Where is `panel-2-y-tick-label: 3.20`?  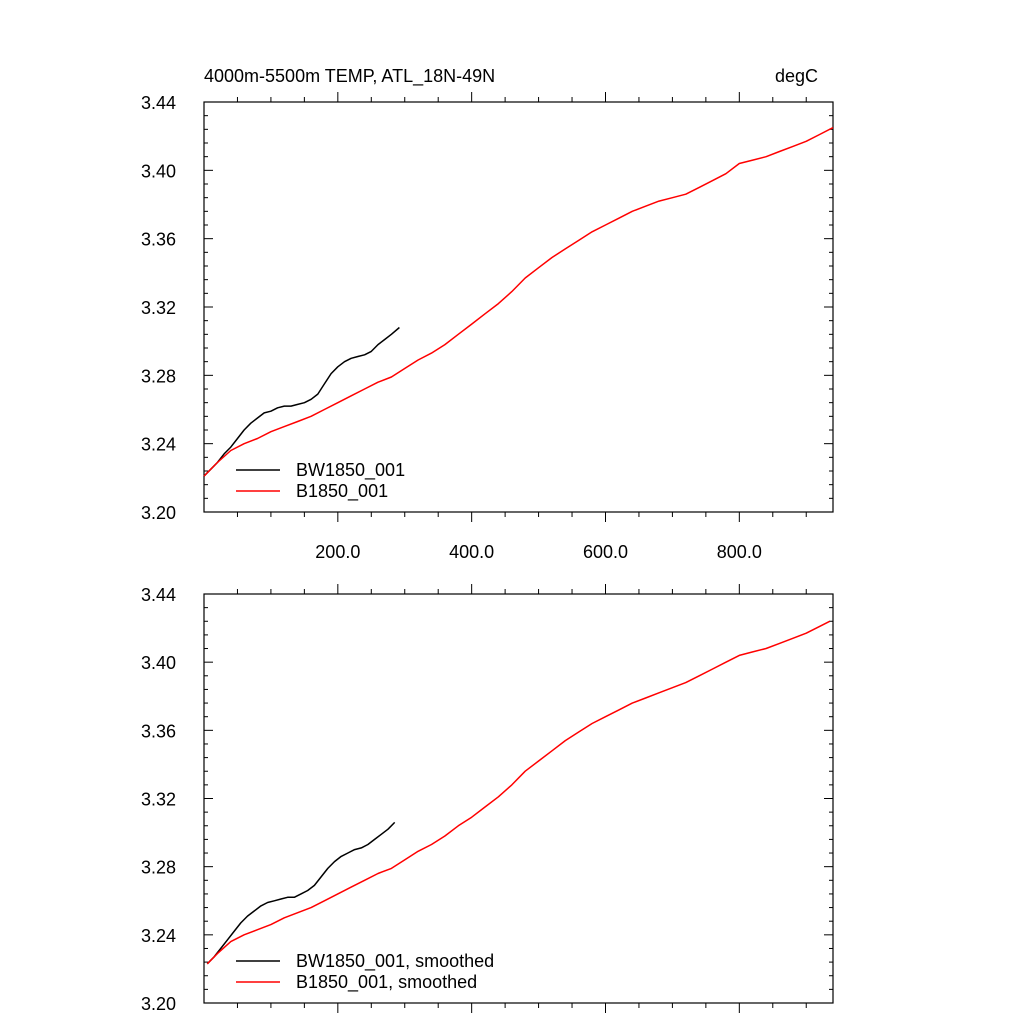
panel-2-y-tick-label: 3.20 is located at coordinates (158, 1004).